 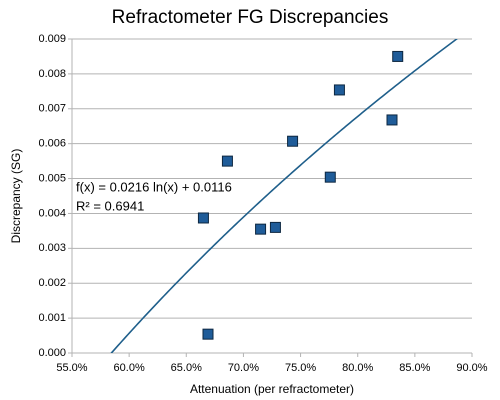 What do you see at coordinates (110, 205) in the screenshot?
I see `trend-r2: R² = 0.6941` at bounding box center [110, 205].